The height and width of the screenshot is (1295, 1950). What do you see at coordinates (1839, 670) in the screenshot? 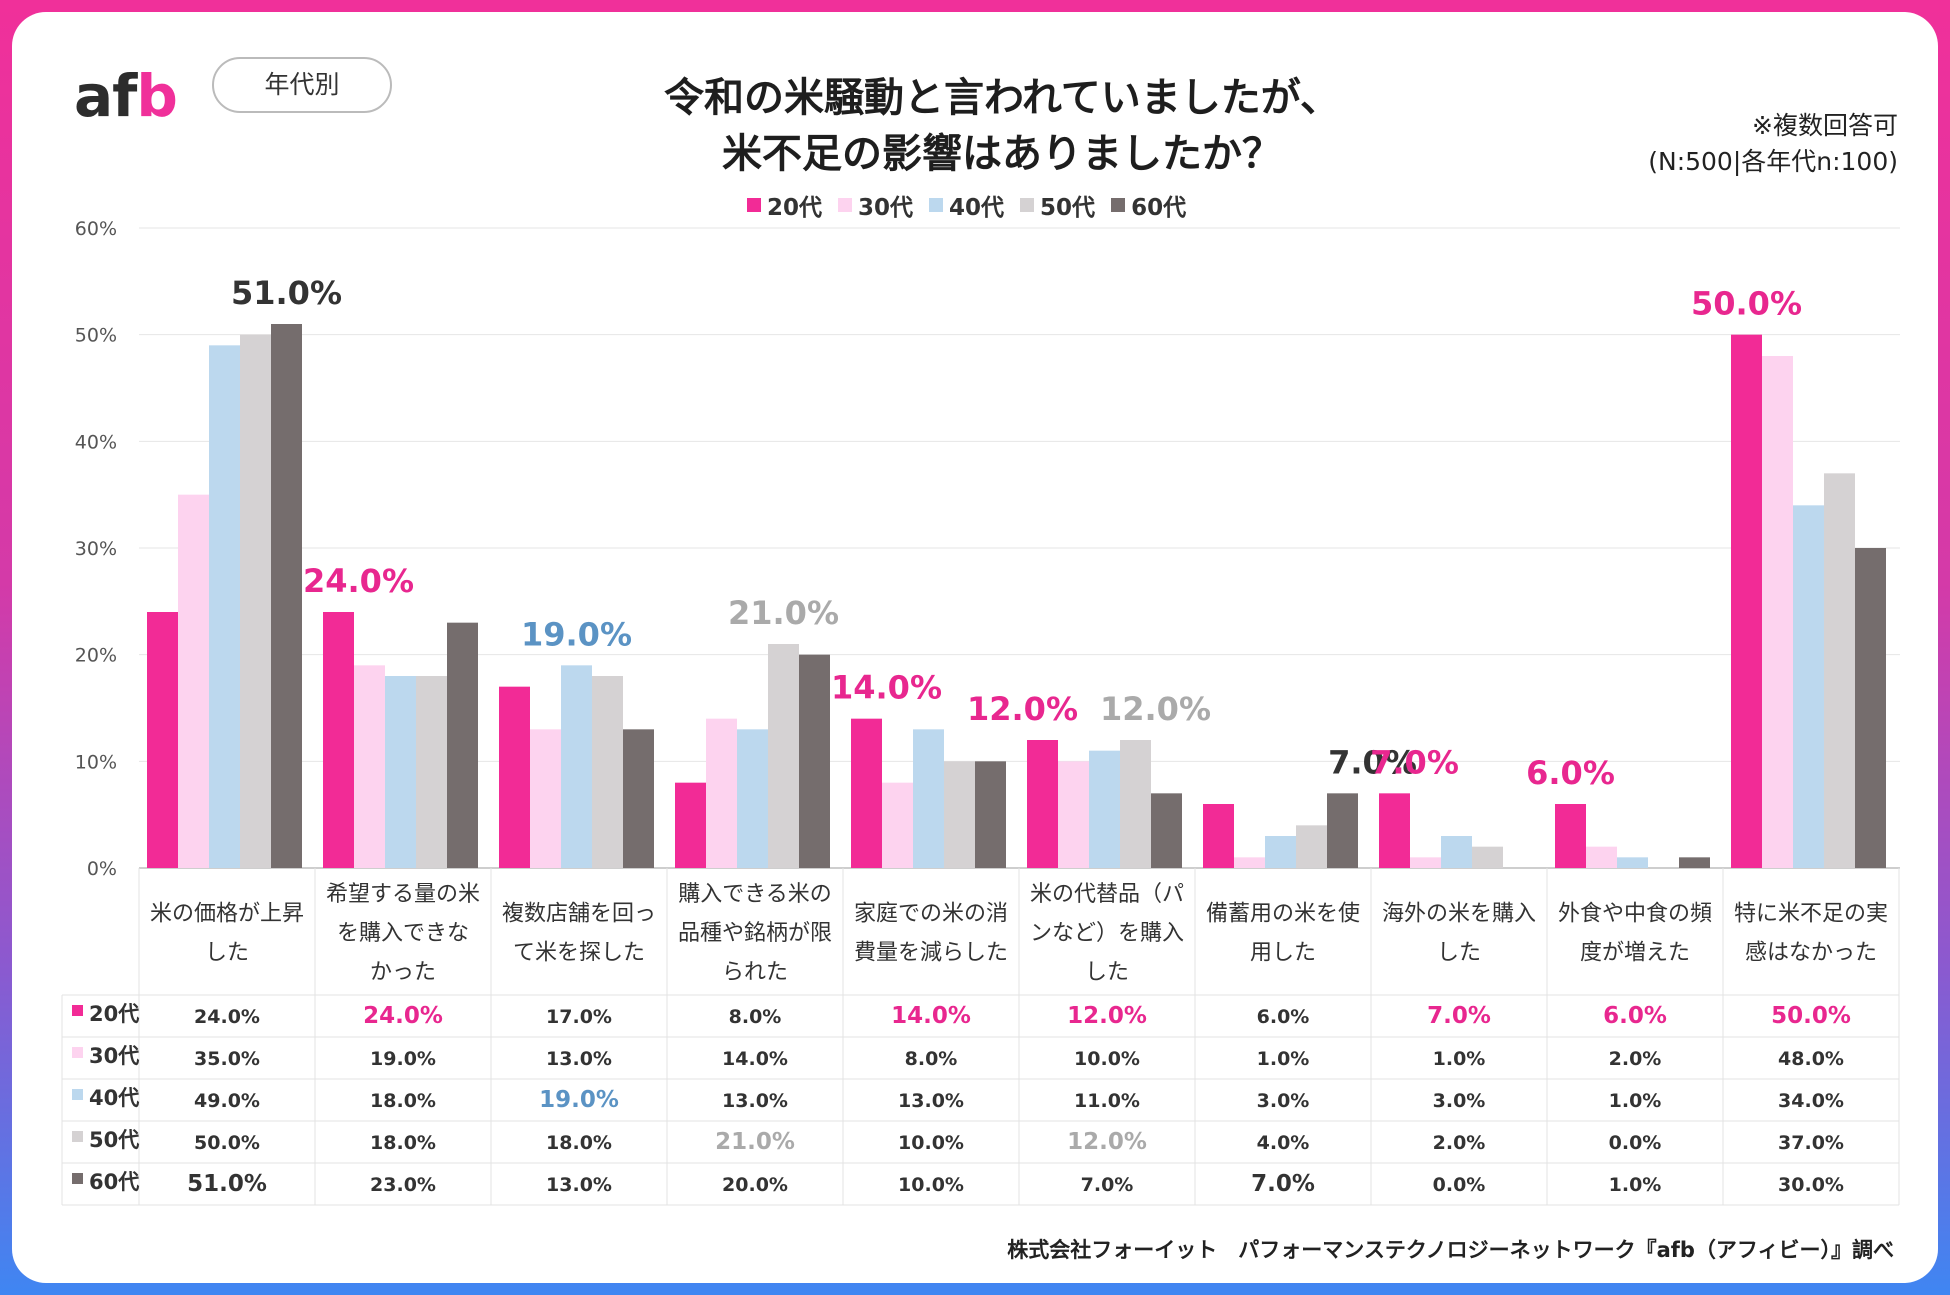
I see `bar-50代-9` at bounding box center [1839, 670].